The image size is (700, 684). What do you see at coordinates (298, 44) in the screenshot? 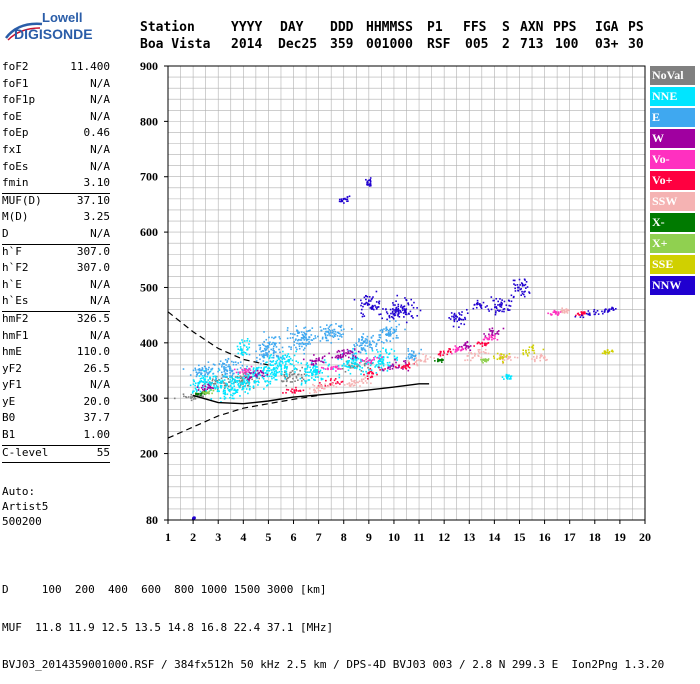
I see `header-value: Dec25` at bounding box center [298, 44].